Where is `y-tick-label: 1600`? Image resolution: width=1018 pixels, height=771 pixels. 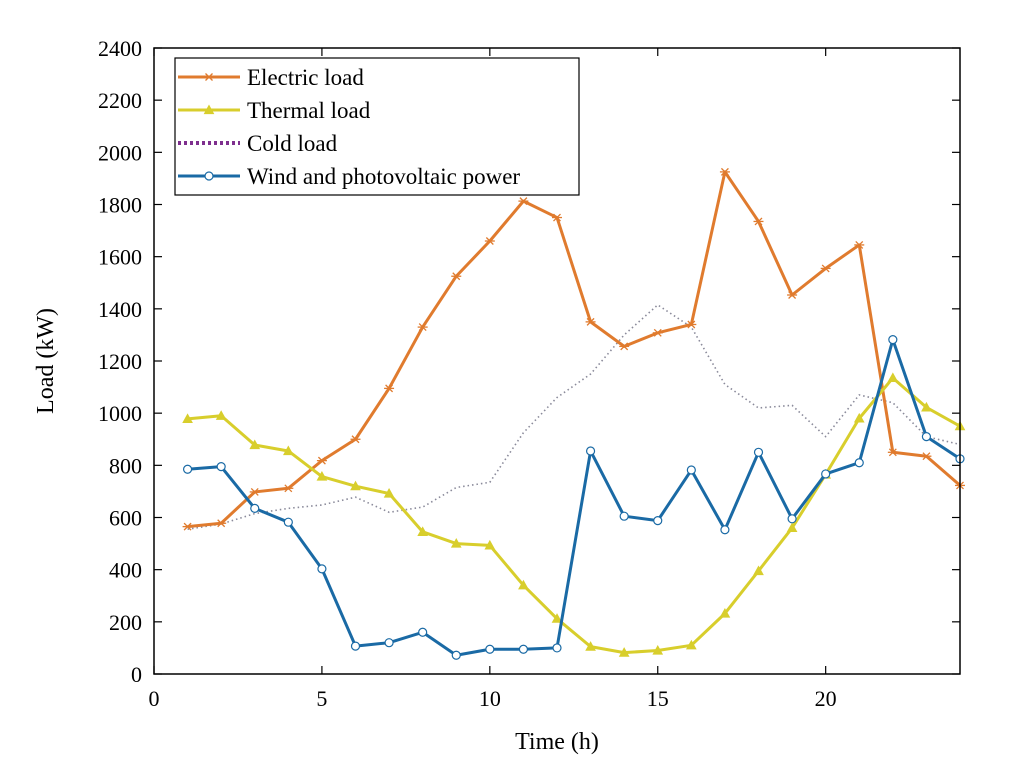
y-tick-label: 1600 is located at coordinates (120, 257).